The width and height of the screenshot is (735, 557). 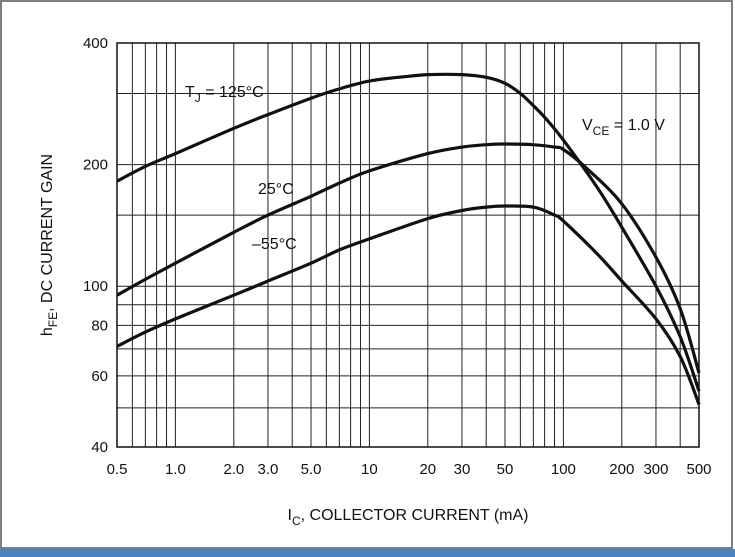 I want to click on x-tick-label: 500, so click(x=698, y=469).